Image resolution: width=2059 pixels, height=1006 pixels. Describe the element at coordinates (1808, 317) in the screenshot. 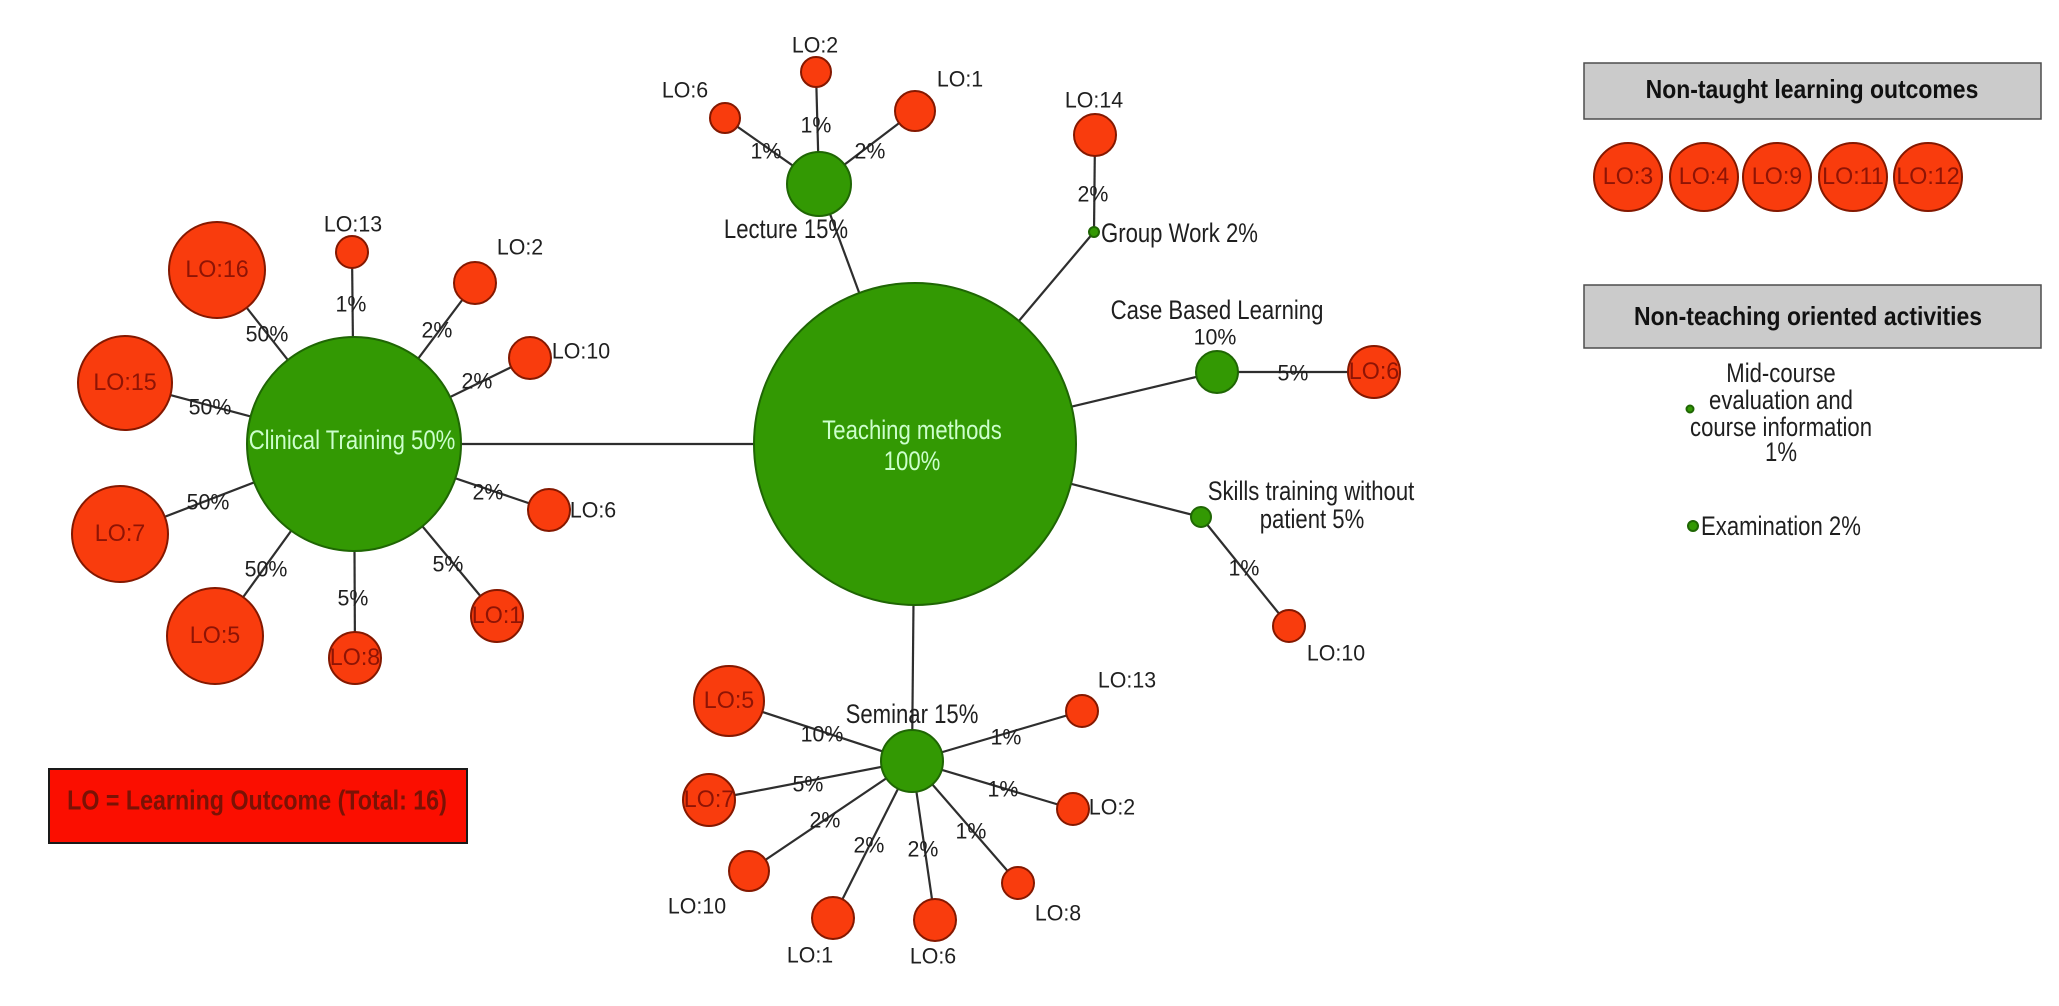

I see `svg-text:Non-teaching oriented activiti: Non-teaching oriented activities` at that location.